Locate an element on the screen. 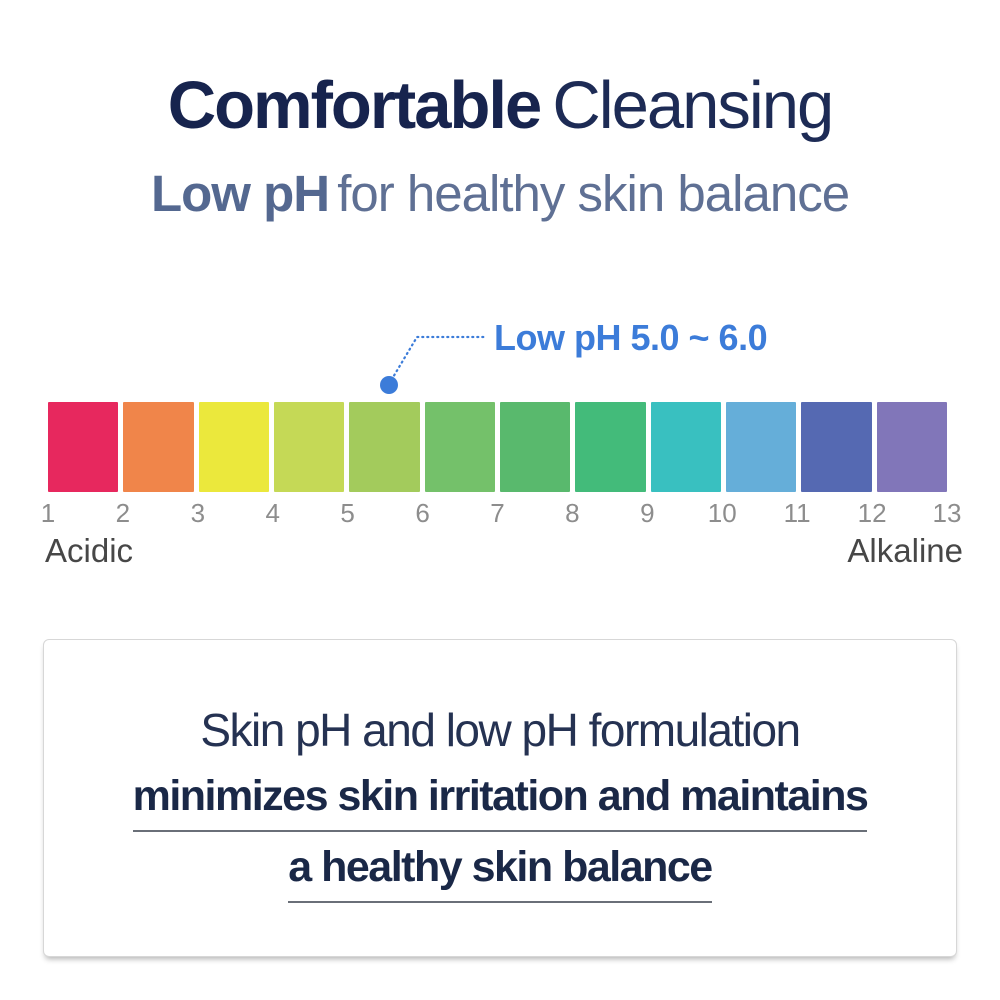 The height and width of the screenshot is (1000, 1000). ph-number-7: 7 is located at coordinates (497, 513).